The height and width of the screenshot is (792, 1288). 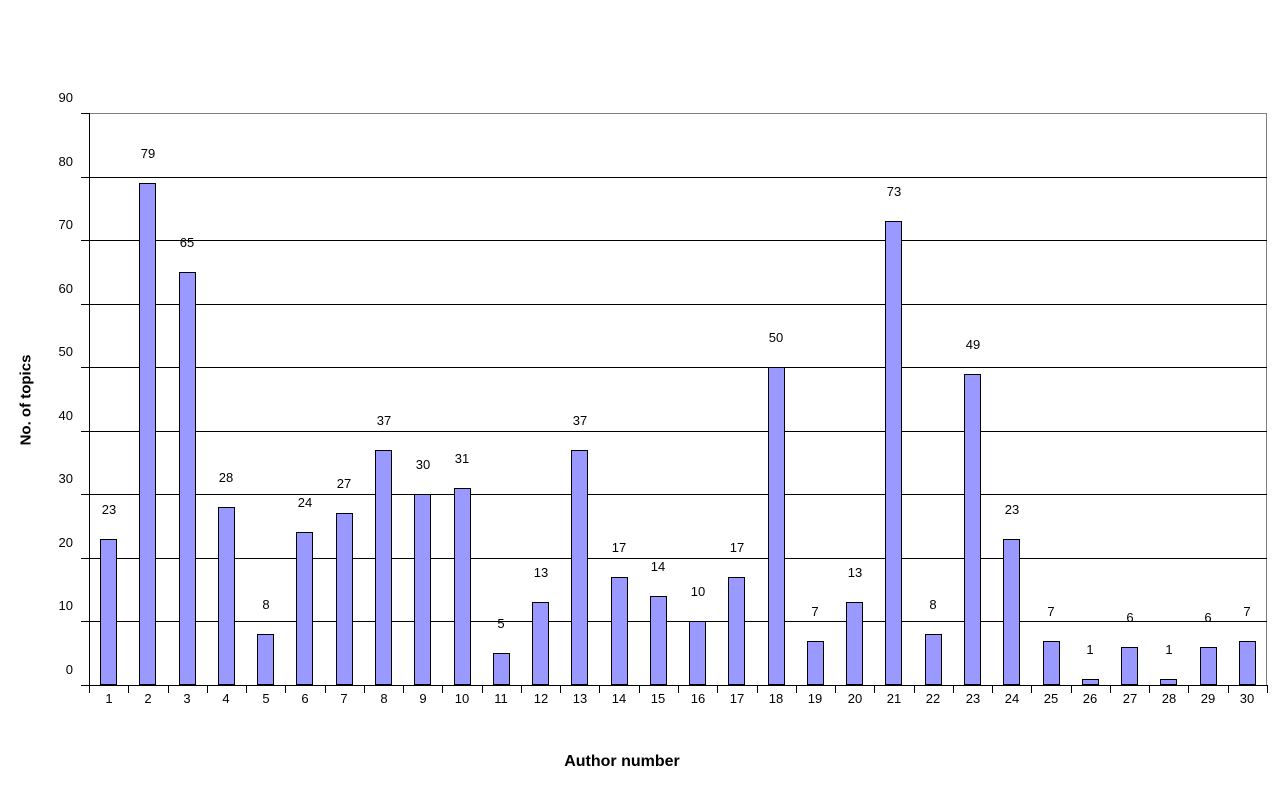 I want to click on bar-value-label: 50, so click(x=776, y=337).